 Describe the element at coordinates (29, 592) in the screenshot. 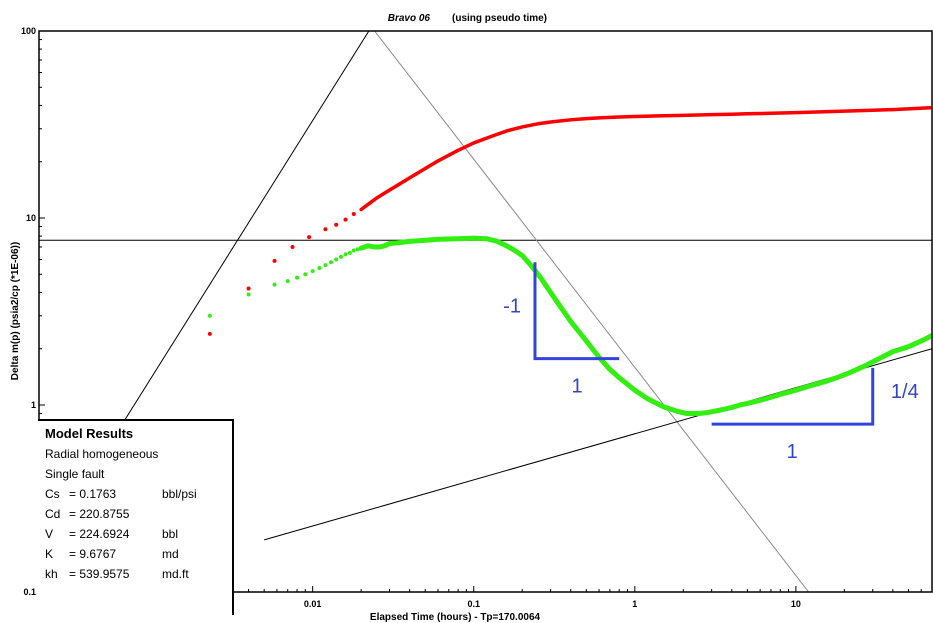

I see `y-tick-label: 0.1` at that location.